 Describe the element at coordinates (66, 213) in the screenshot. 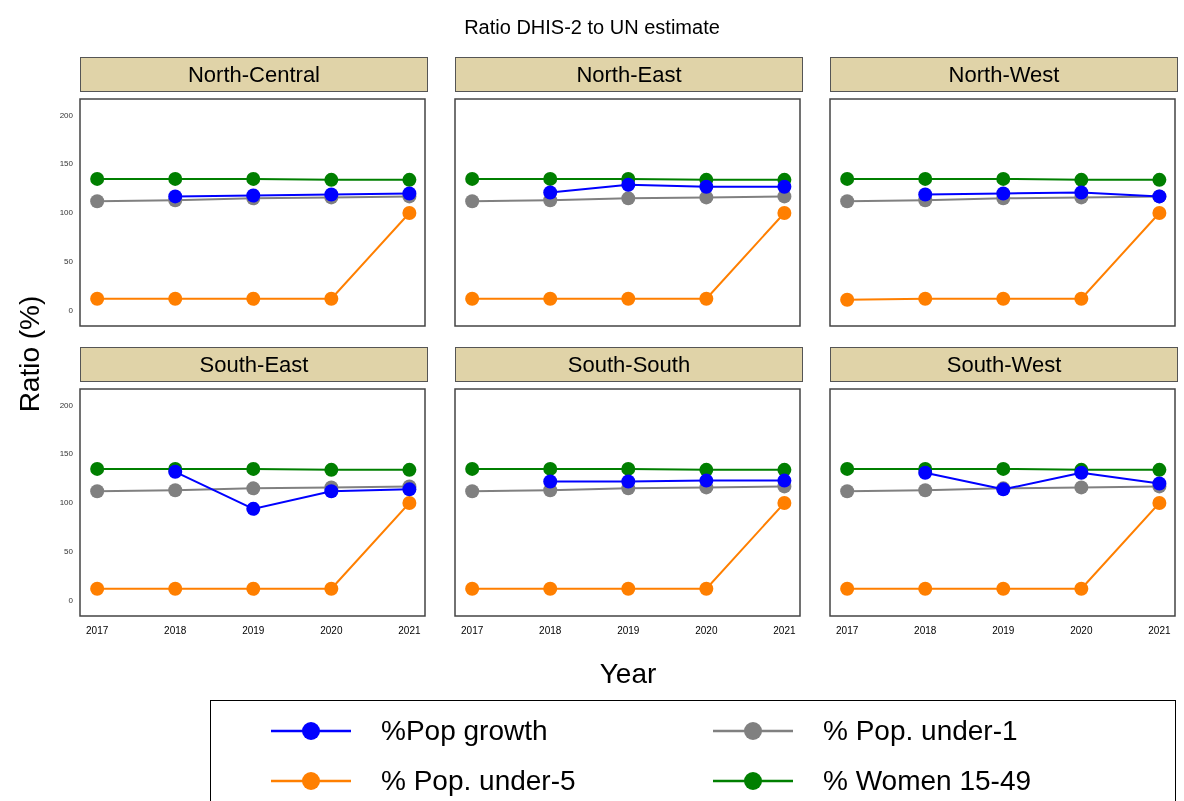

I see `y-tick-label: 100` at that location.